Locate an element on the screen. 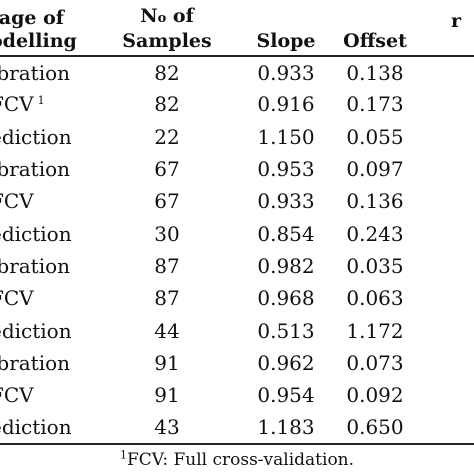  footnote: 1FCV: Full cross-validation. is located at coordinates (237, 460).